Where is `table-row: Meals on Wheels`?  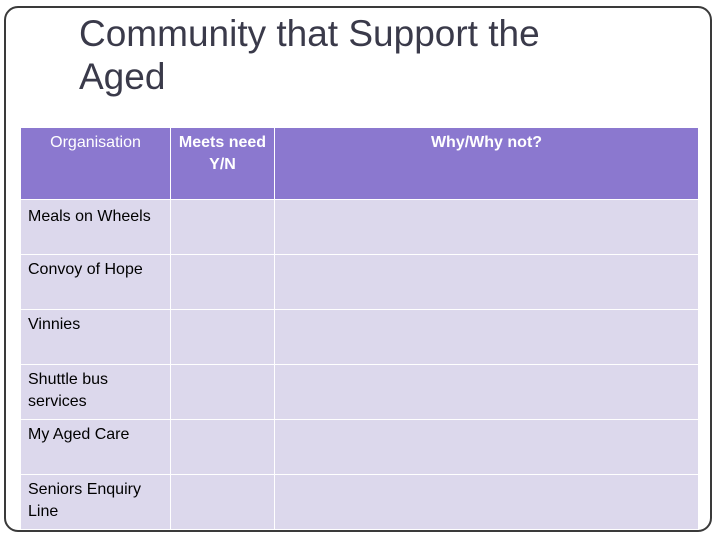
table-row: Meals on Wheels is located at coordinates (359, 227).